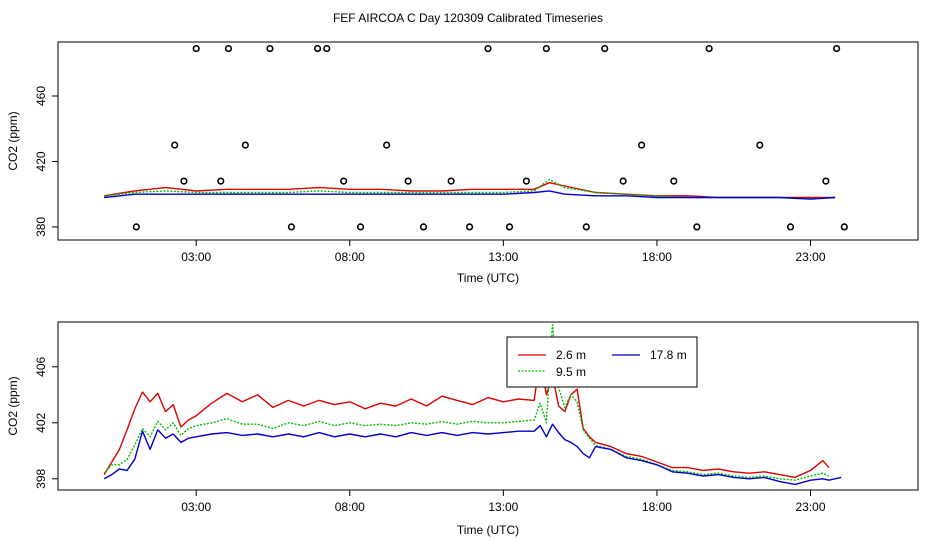 The height and width of the screenshot is (540, 936). I want to click on top-x-tick-label: 23:00, so click(810, 257).